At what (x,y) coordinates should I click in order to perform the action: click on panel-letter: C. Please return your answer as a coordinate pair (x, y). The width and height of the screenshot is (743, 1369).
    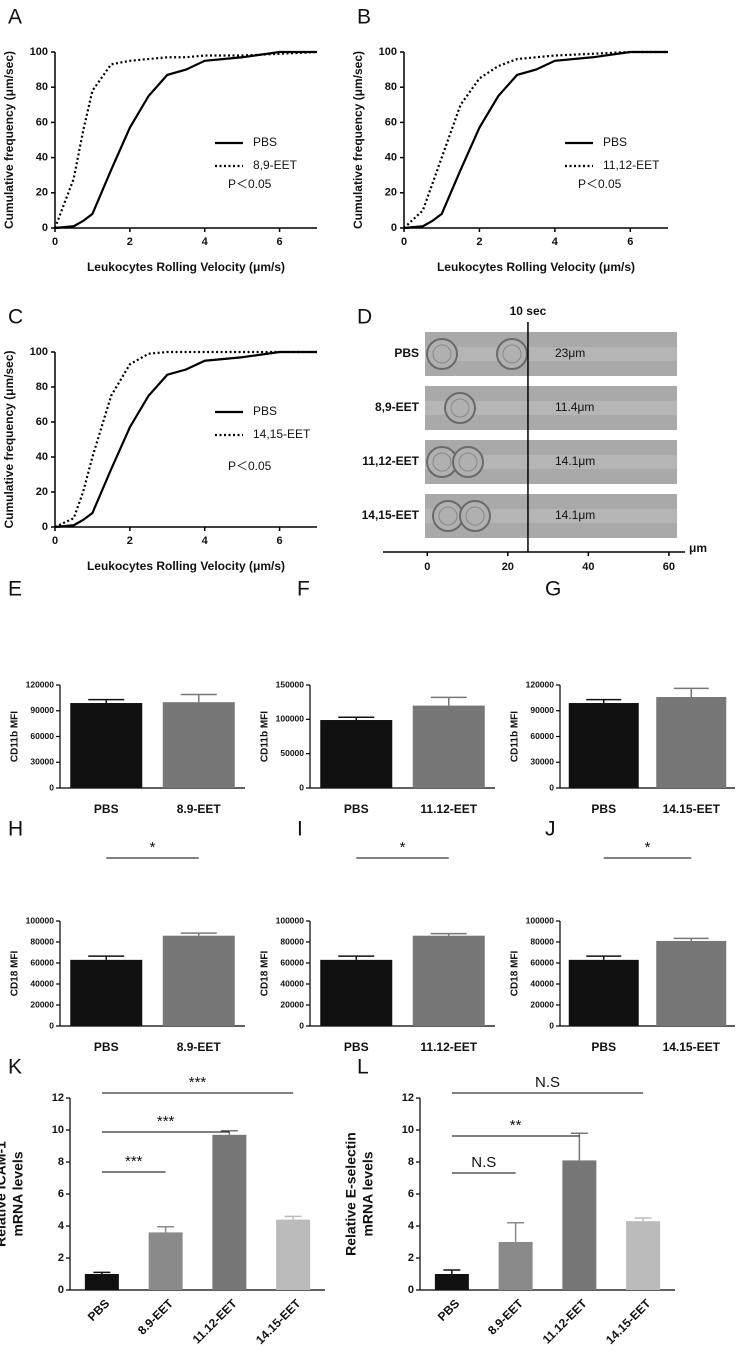
    Looking at the image, I should click on (15, 317).